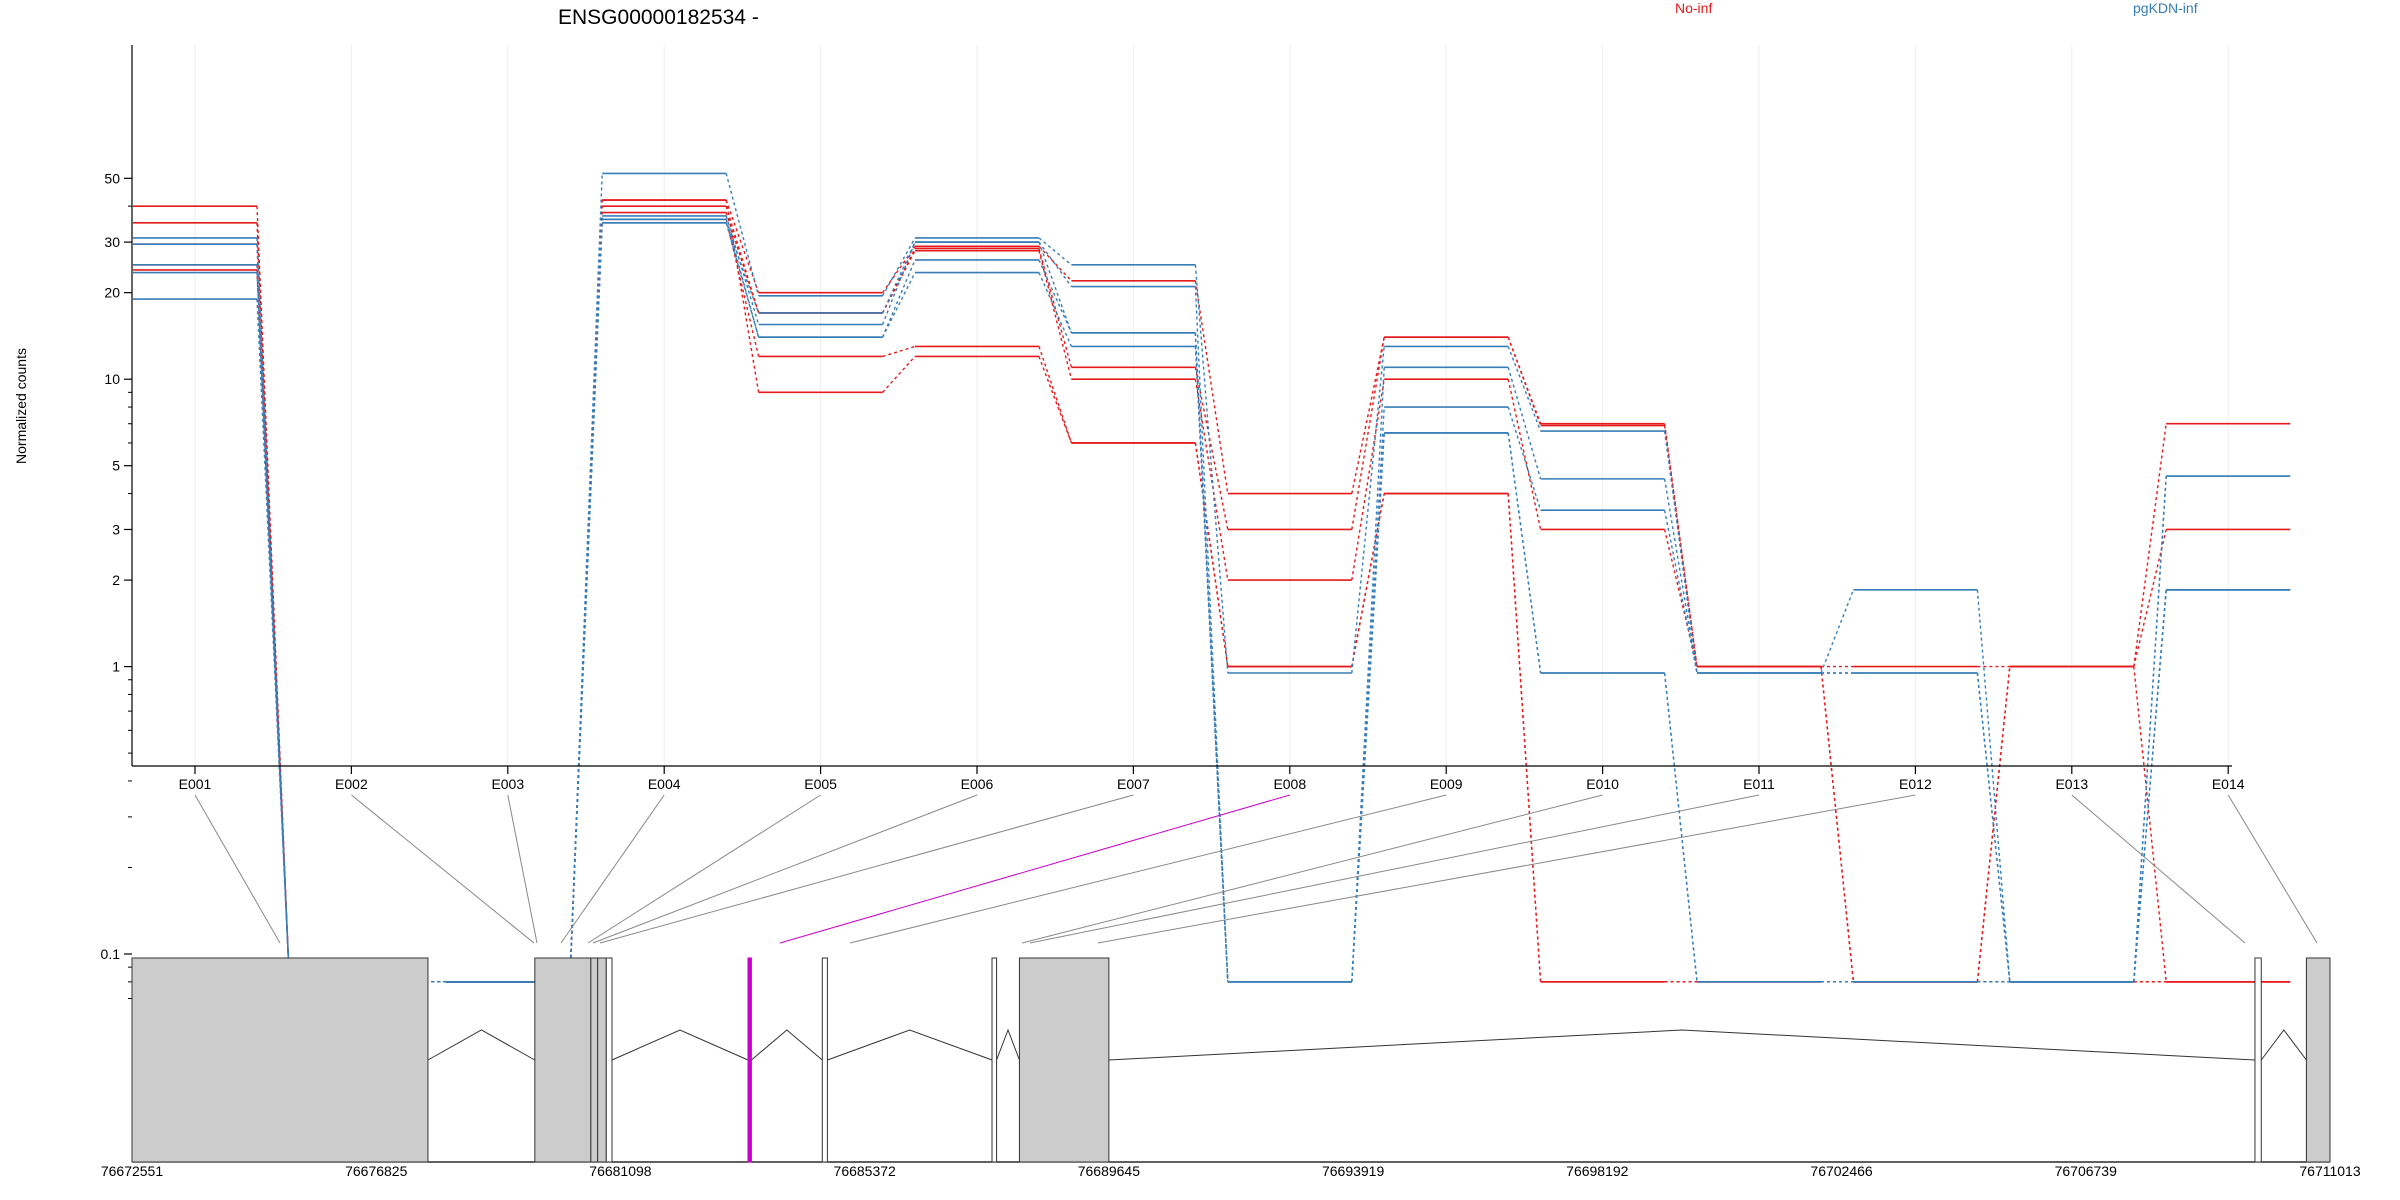 The width and height of the screenshot is (2400, 1200). What do you see at coordinates (2228, 784) in the screenshot?
I see `x-tick-label: E014` at bounding box center [2228, 784].